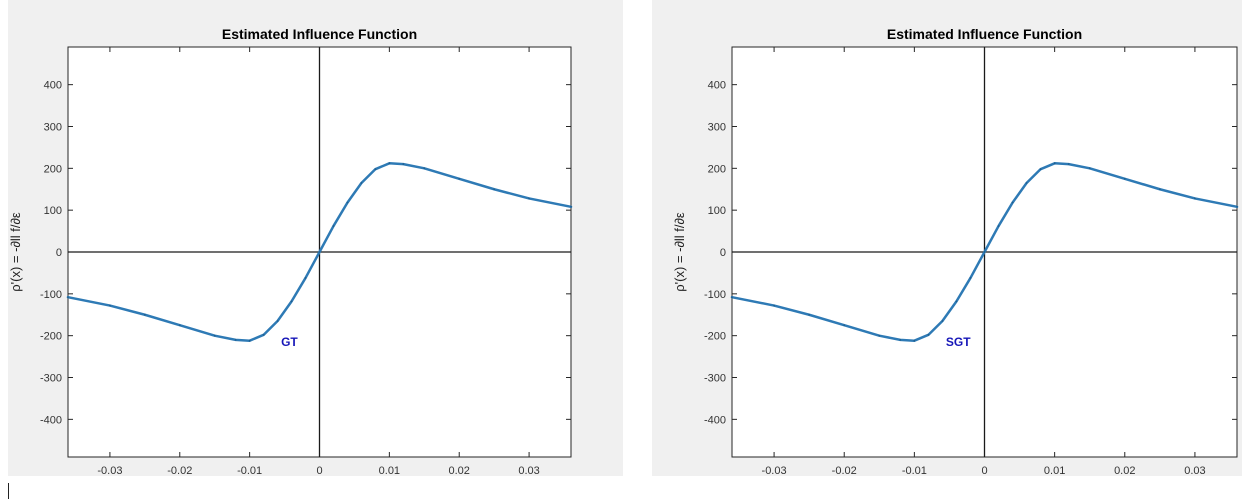 The image size is (1244, 502). Describe the element at coordinates (958, 342) in the screenshot. I see `curve-annotation-label: SGT` at that location.